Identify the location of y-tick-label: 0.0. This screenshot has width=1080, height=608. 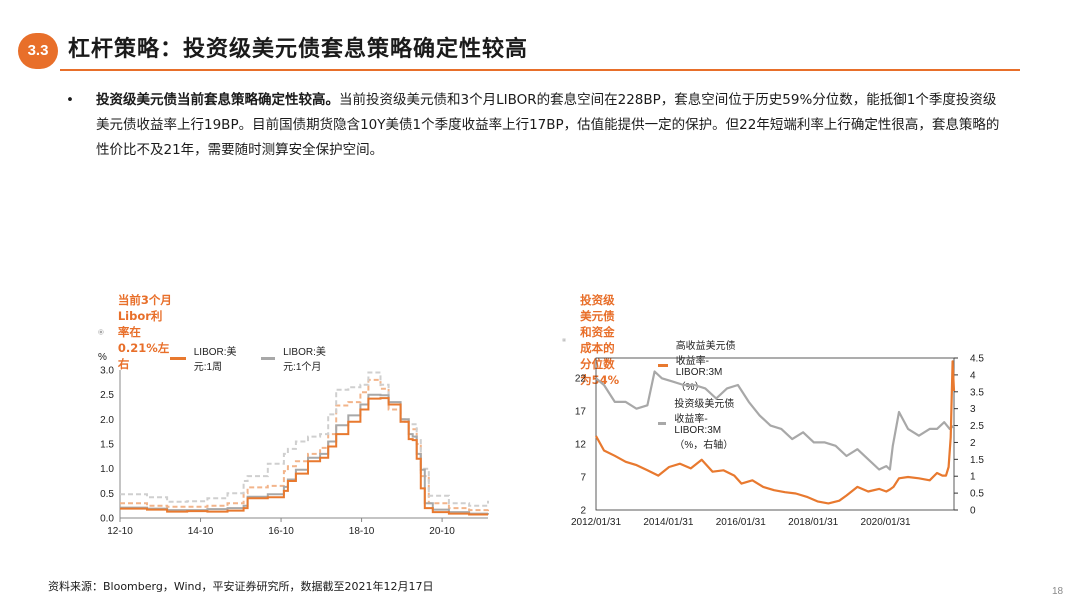
(107, 519).